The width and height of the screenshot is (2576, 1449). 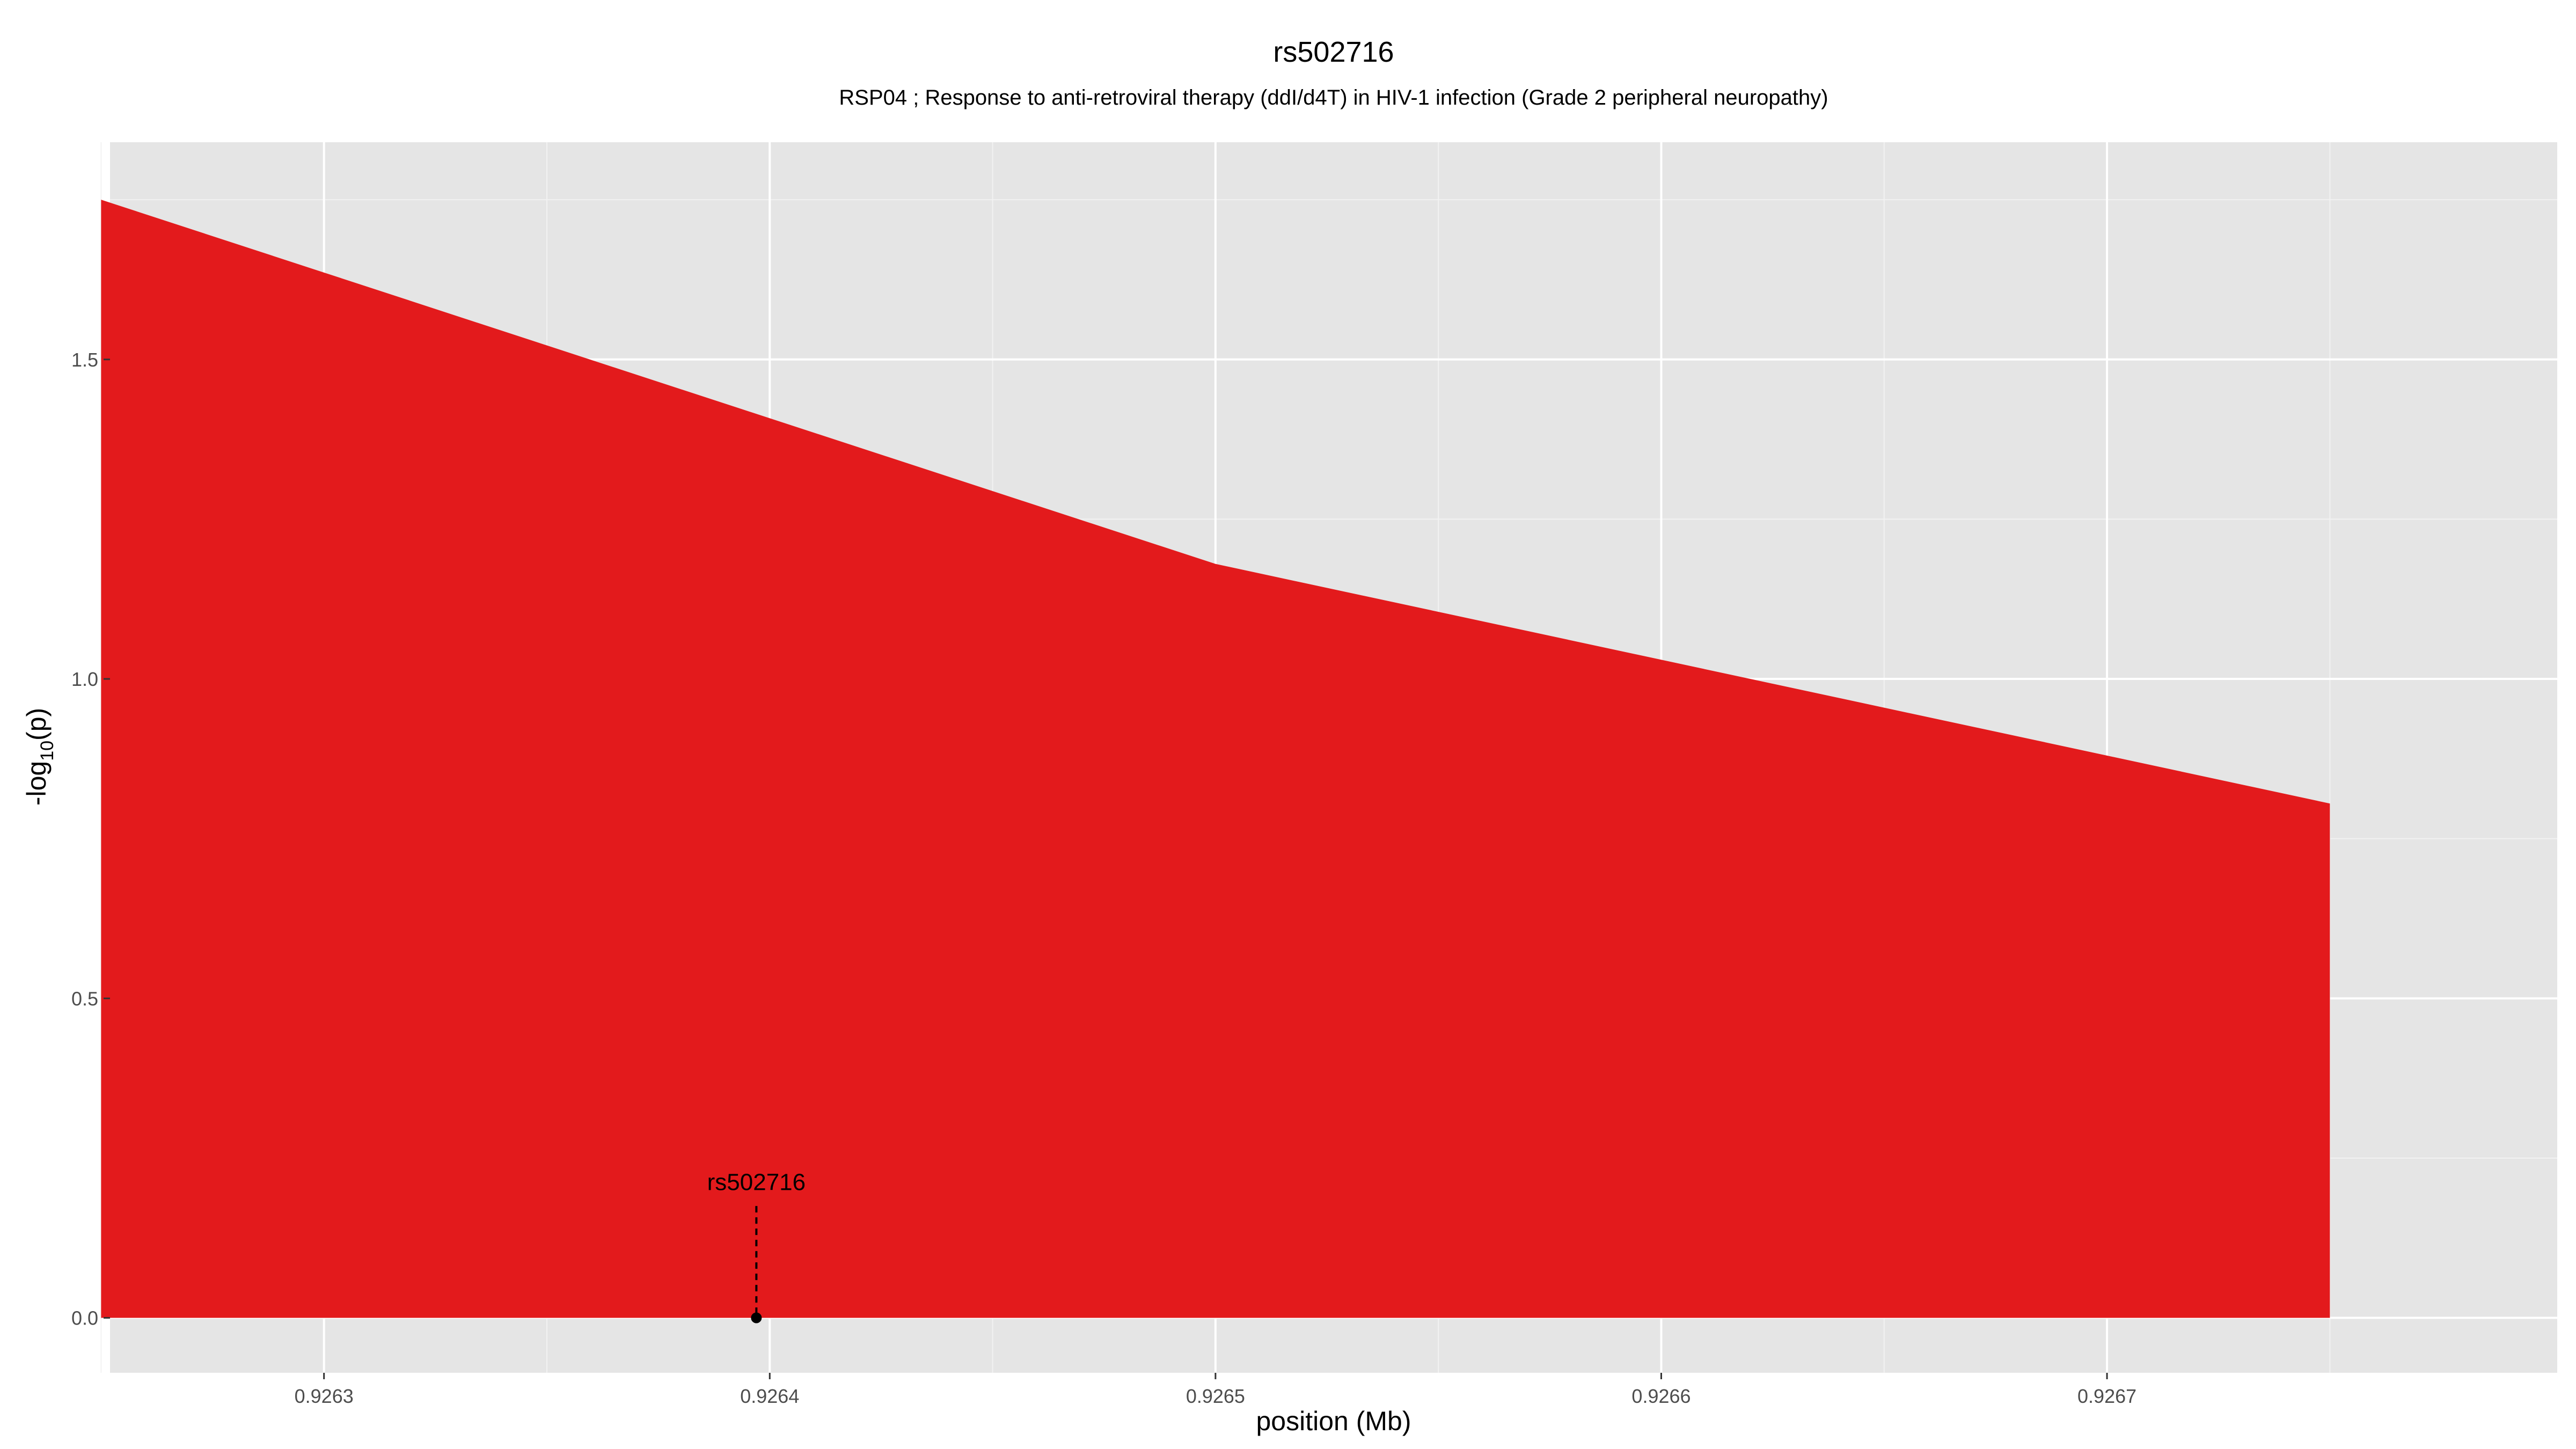 I want to click on y-axis-label-subscript: 10, so click(x=47, y=751).